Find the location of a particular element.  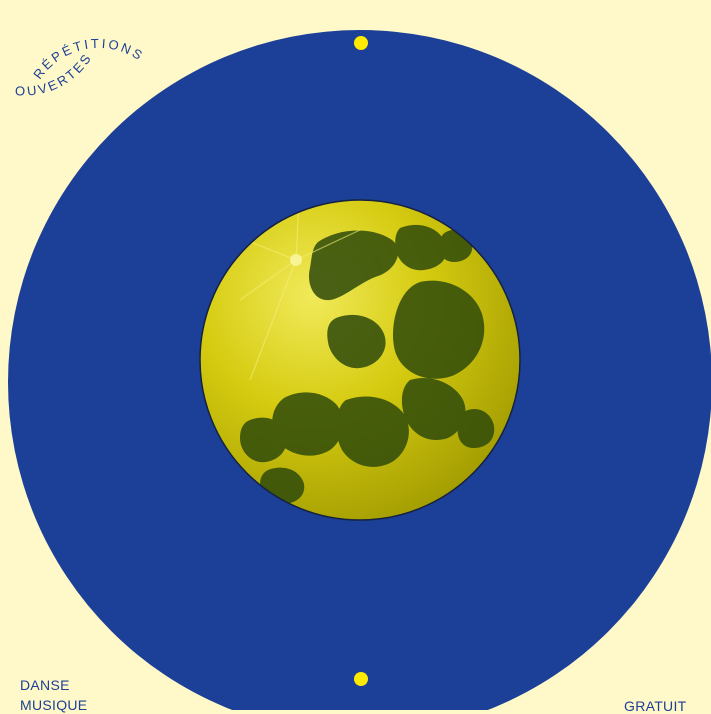

dot-top-icon is located at coordinates (361, 43).